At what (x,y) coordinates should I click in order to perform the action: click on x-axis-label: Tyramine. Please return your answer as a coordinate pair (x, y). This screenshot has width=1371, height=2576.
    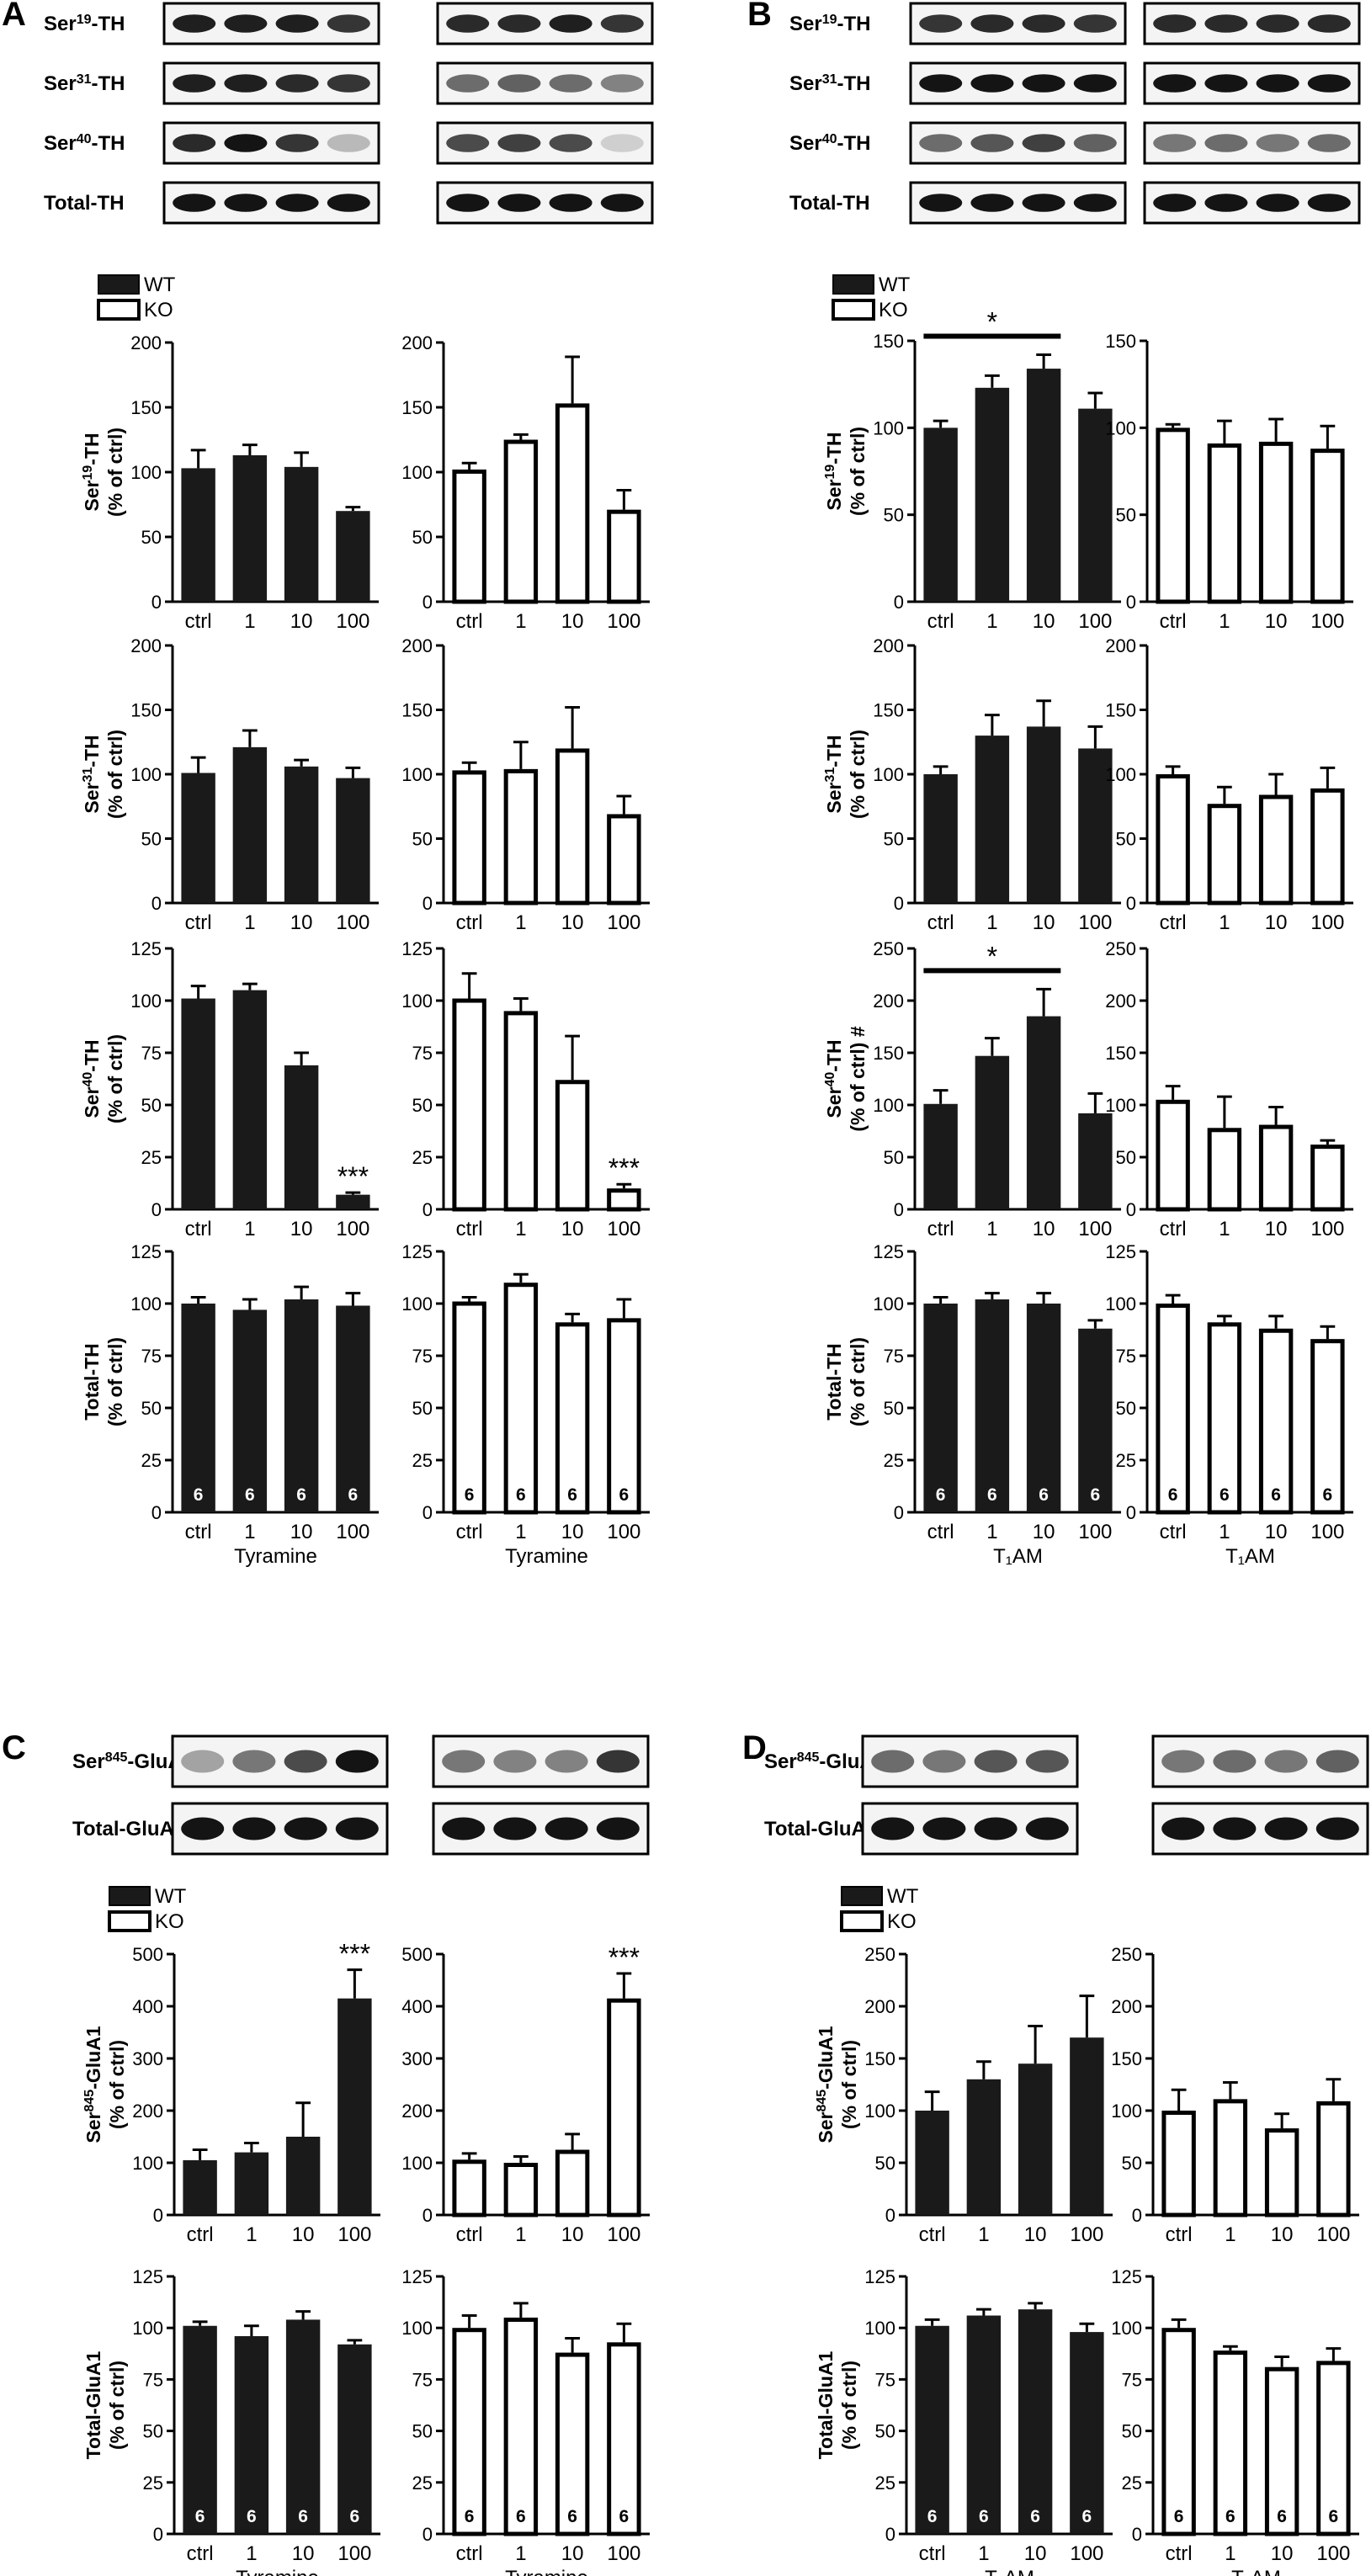
    Looking at the image, I should click on (546, 2571).